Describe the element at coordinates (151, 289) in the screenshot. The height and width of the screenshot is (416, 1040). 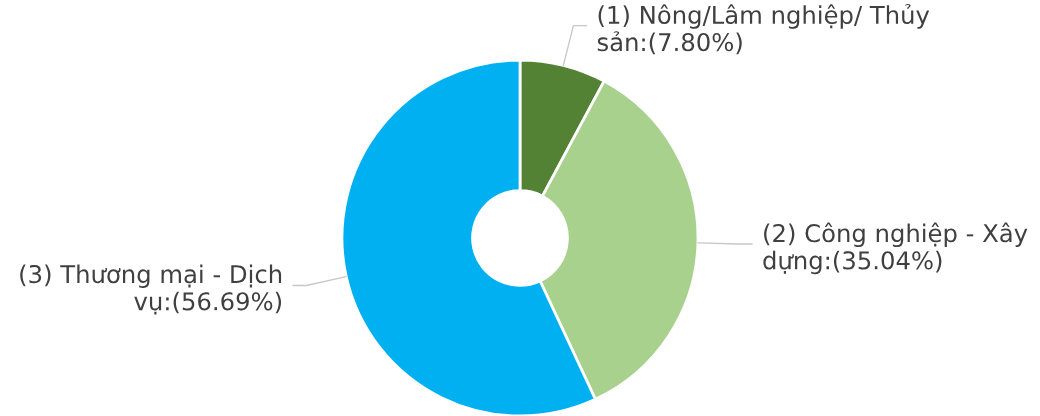
I see `slice-label: (3) Thương mại - Dịch vụ:(56.69%)` at that location.